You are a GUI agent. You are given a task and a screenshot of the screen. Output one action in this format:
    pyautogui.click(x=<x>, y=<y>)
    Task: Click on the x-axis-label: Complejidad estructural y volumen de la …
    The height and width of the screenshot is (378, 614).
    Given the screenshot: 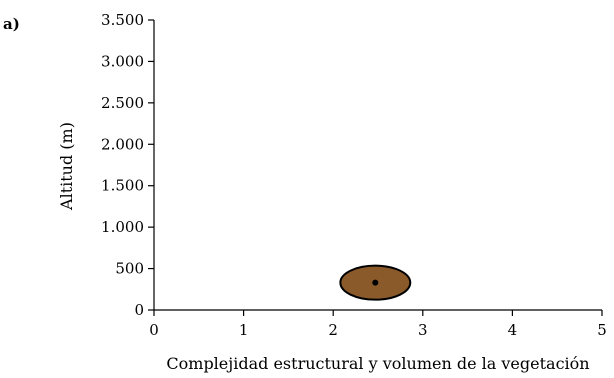 What is the action you would take?
    pyautogui.click(x=377, y=363)
    